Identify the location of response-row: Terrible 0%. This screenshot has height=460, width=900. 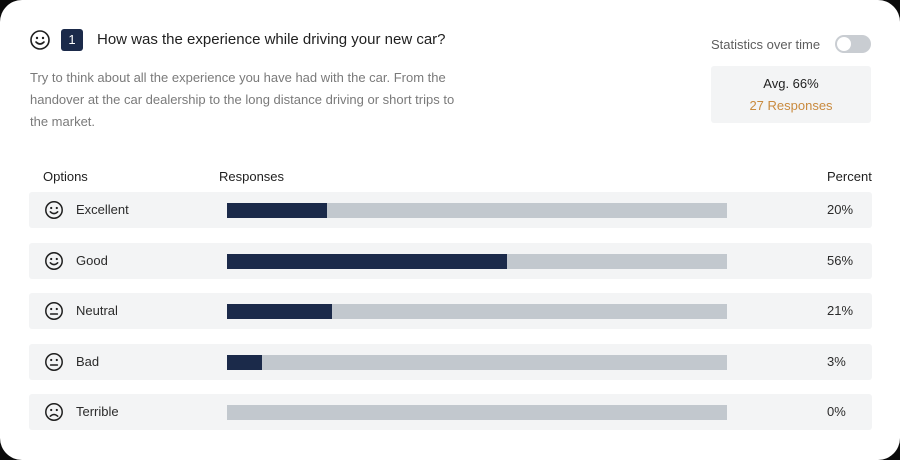
(450, 412).